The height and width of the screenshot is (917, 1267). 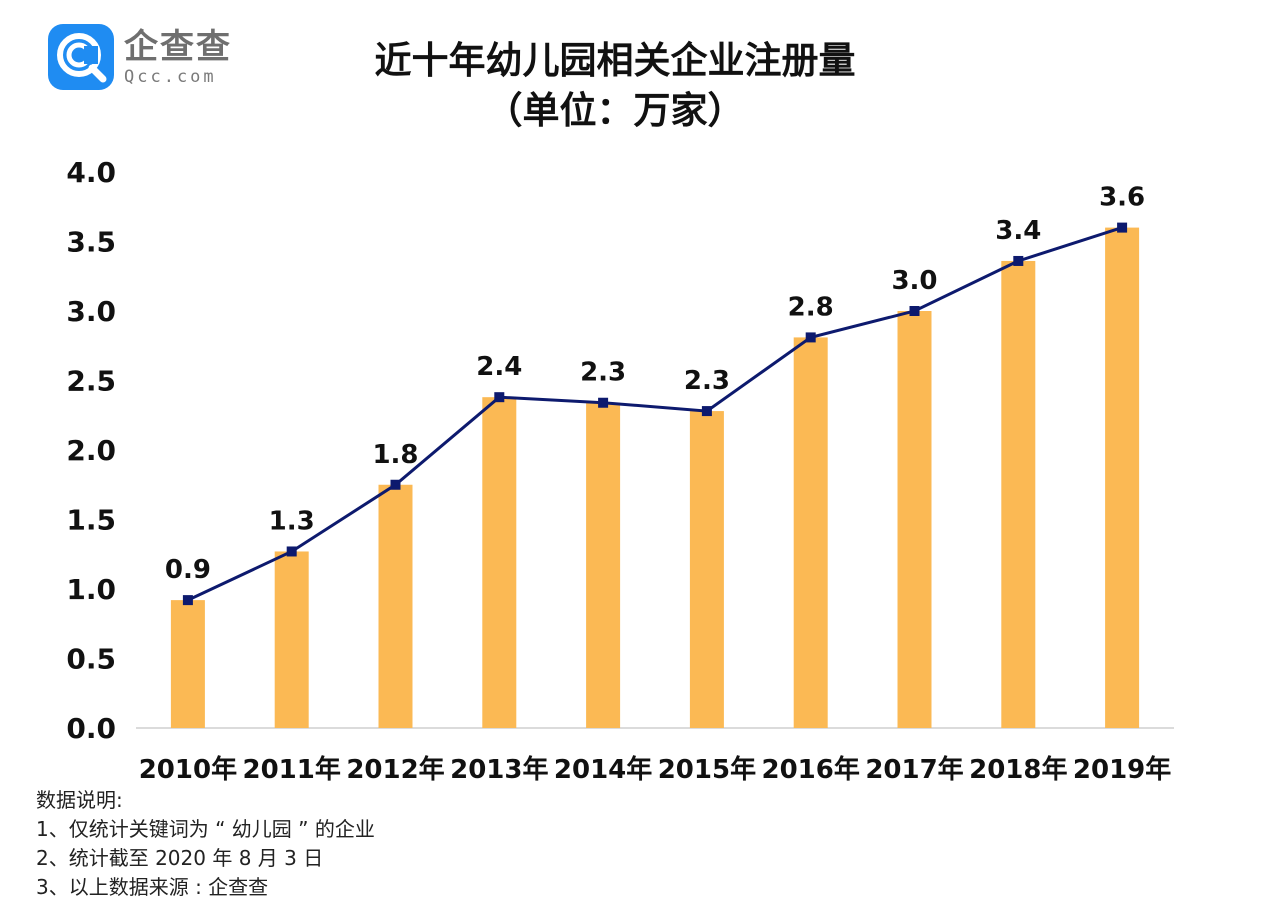 I want to click on x-tick-label: 2016年, so click(x=811, y=769).